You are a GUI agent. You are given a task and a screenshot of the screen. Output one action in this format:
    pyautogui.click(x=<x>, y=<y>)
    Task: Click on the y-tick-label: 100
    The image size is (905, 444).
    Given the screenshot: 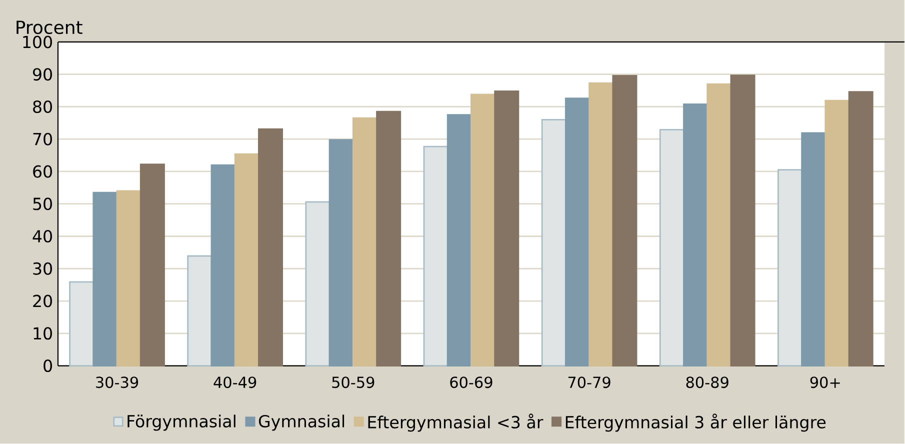 What is the action you would take?
    pyautogui.click(x=37, y=42)
    